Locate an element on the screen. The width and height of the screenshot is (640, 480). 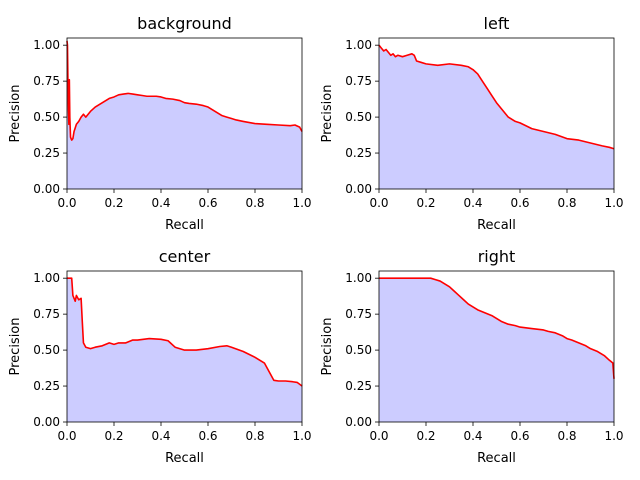
chart-title: center is located at coordinates (185, 256).